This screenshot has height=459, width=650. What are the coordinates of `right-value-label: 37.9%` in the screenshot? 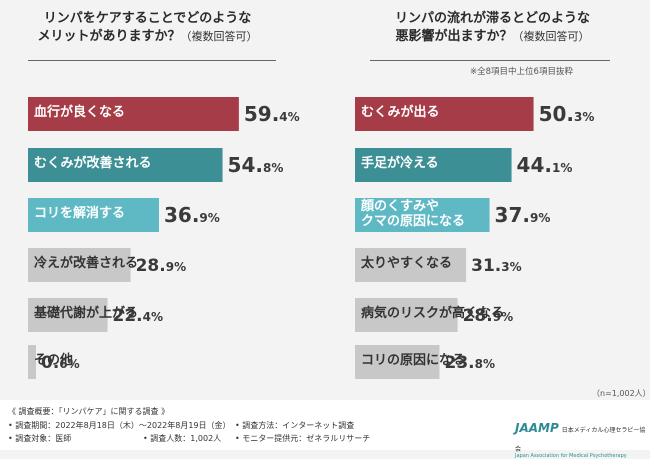 It's located at (522, 215).